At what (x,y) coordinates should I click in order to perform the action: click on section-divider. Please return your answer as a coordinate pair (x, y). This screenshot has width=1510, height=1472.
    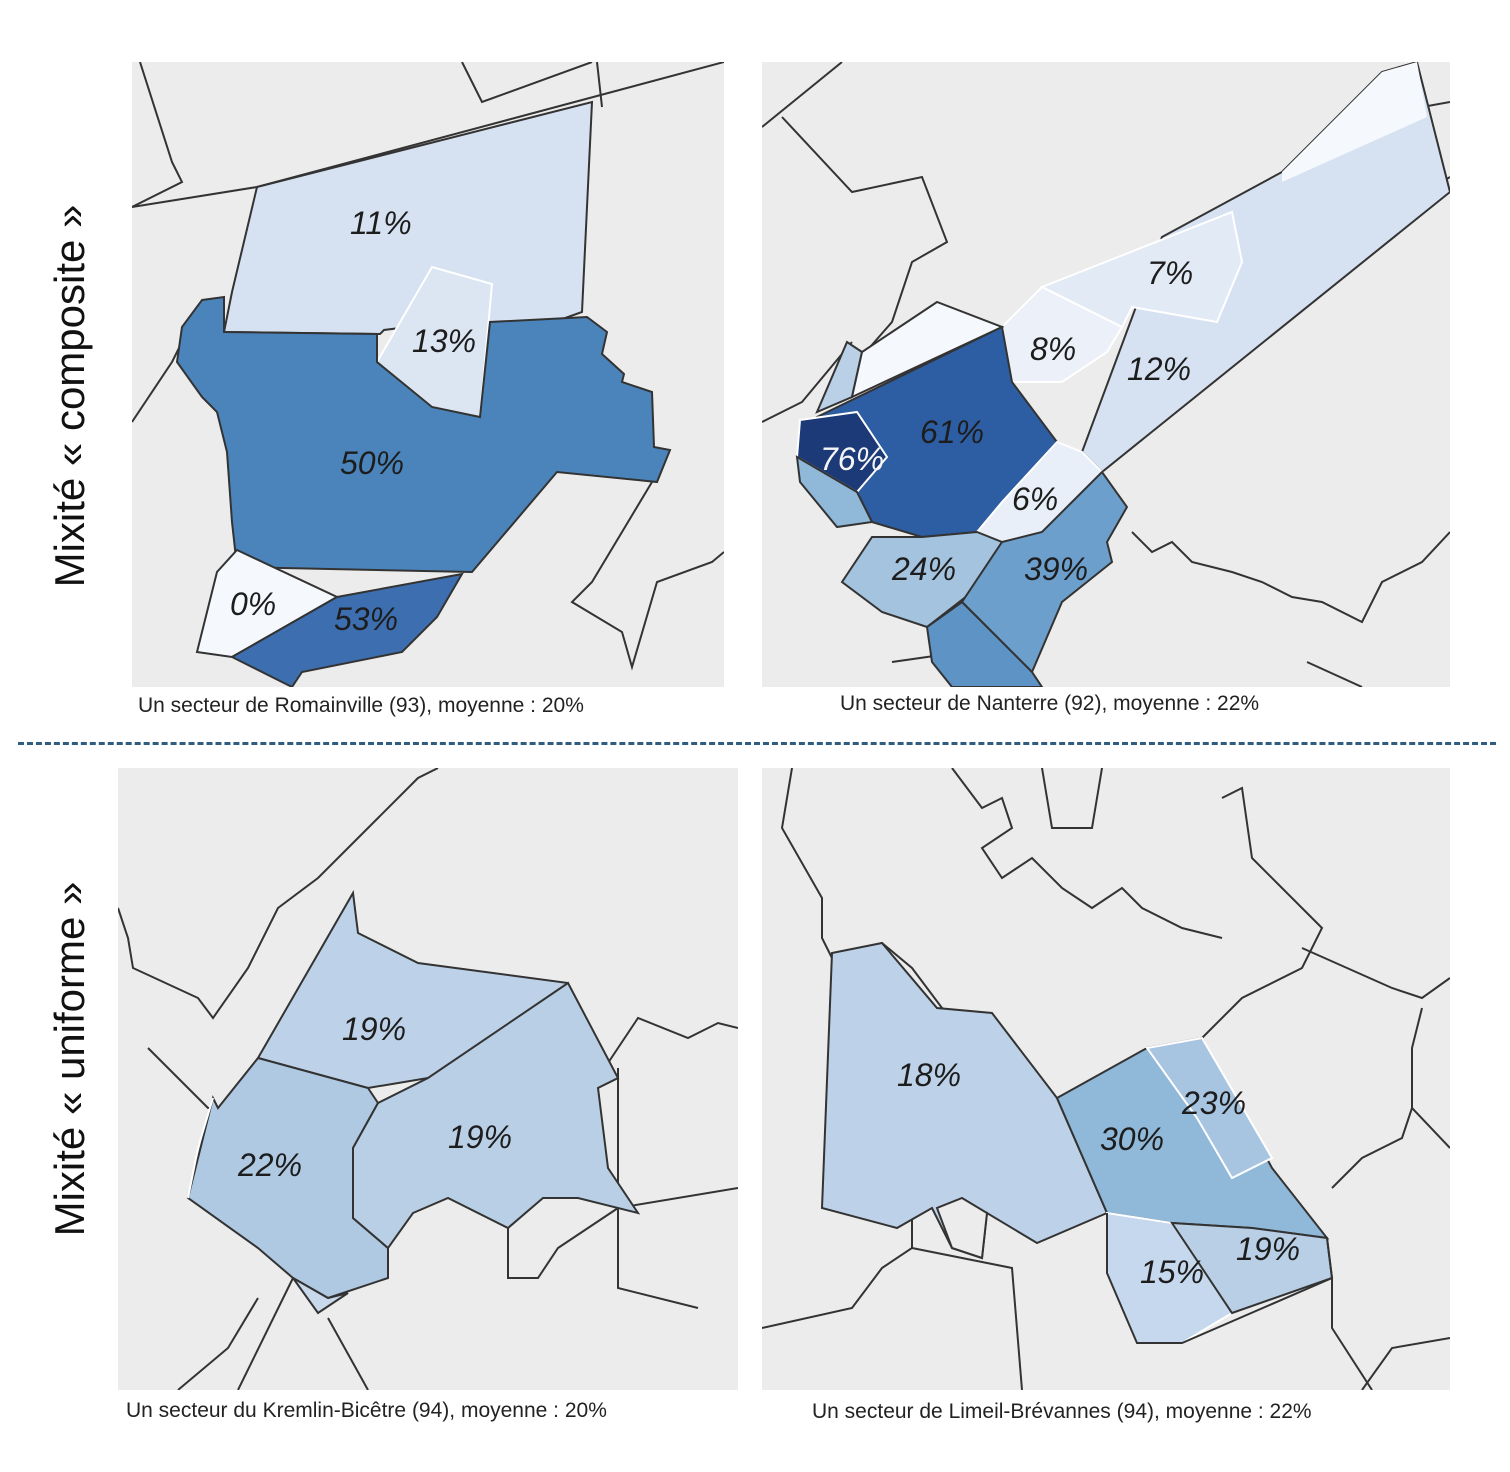
    Looking at the image, I should click on (757, 743).